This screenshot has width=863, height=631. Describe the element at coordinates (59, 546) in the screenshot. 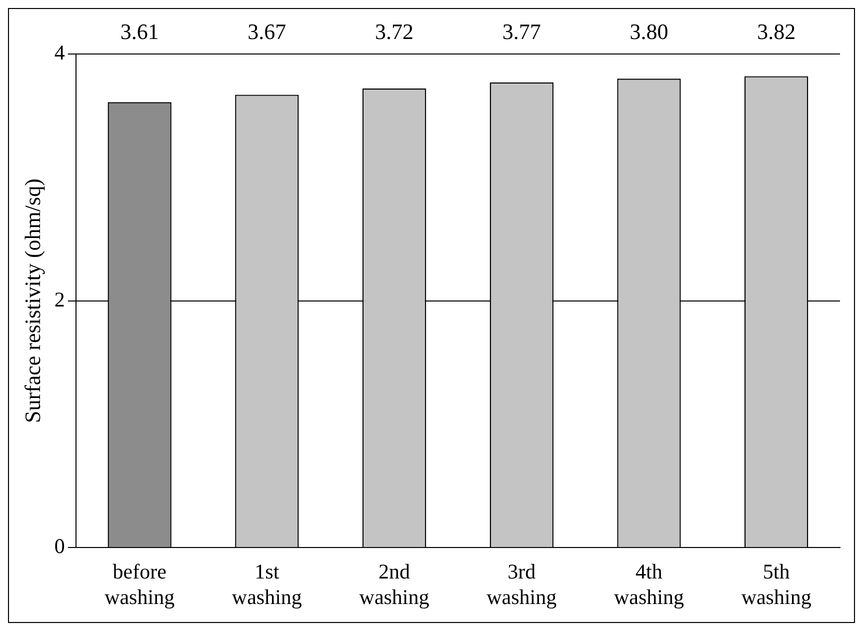

I see `y-tick-label: 0` at that location.